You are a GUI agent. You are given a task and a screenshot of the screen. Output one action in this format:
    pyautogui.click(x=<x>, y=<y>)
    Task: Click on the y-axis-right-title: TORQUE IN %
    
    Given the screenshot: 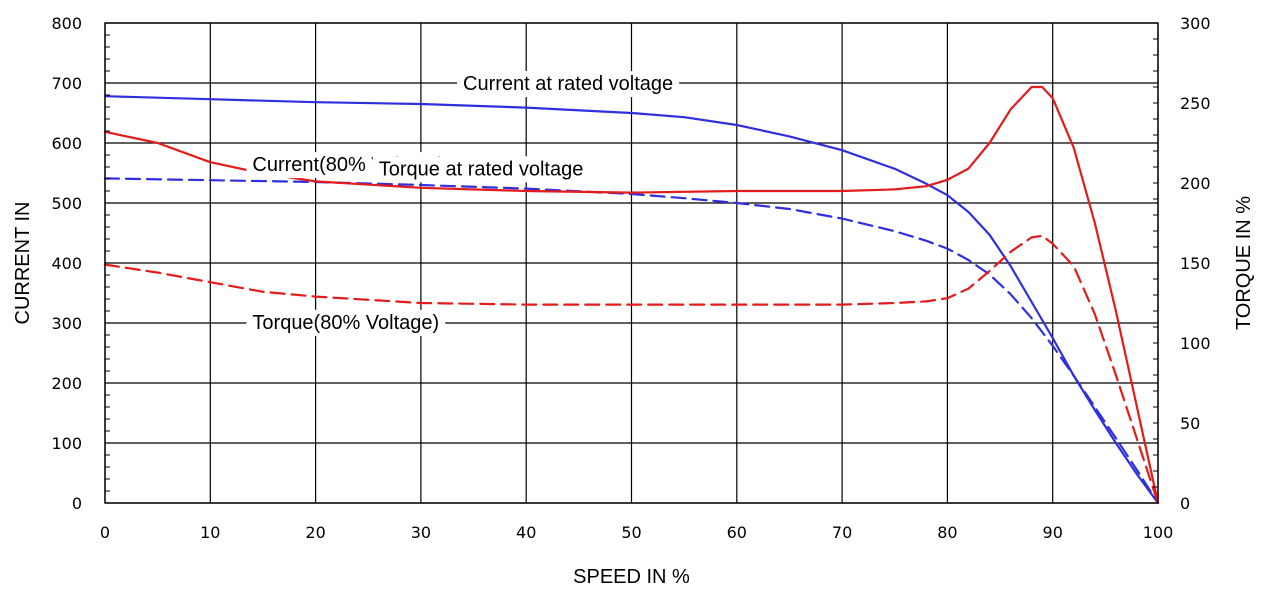 What is the action you would take?
    pyautogui.click(x=1244, y=263)
    